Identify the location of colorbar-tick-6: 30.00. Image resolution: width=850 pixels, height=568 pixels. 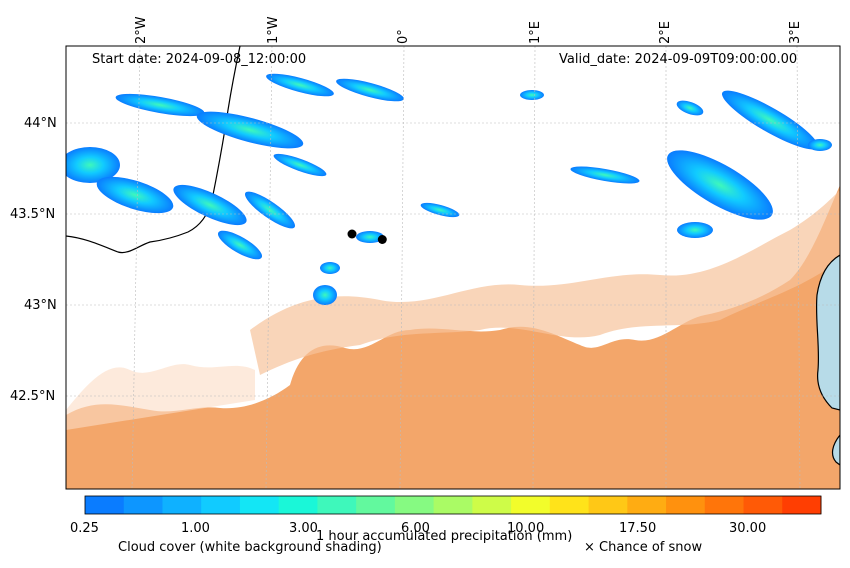
(748, 528).